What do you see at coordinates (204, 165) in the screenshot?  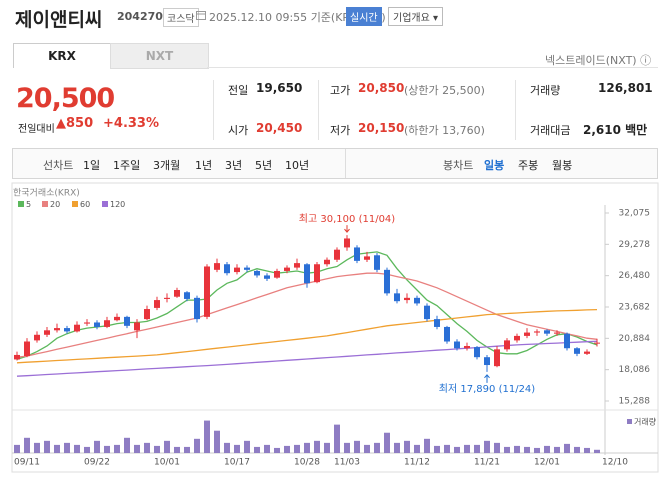 I see `period-option: 1년` at bounding box center [204, 165].